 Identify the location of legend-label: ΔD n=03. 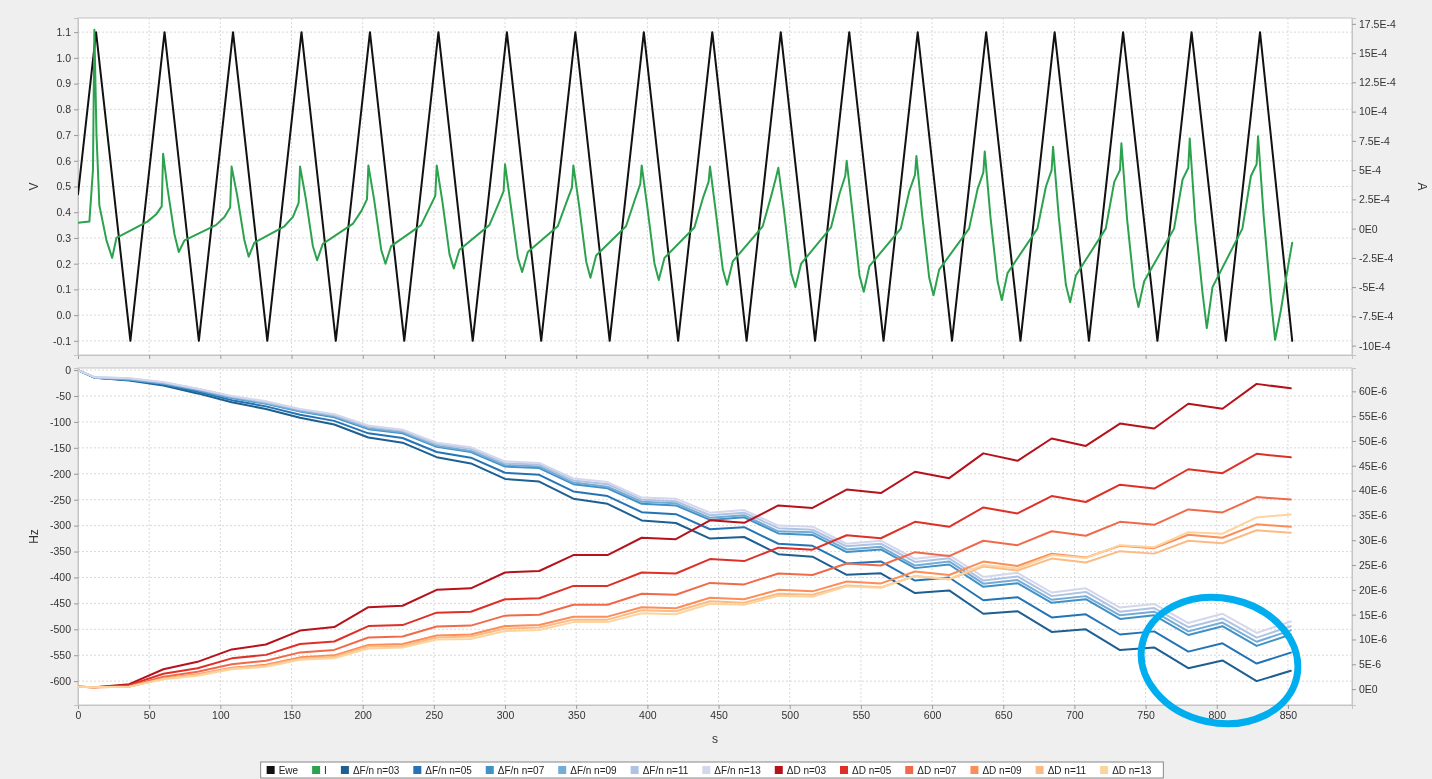
(806, 770).